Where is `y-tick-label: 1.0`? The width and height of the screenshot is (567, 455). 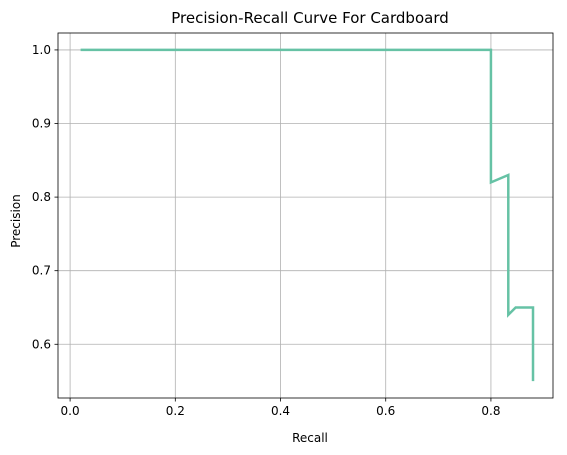 y-tick-label: 1.0 is located at coordinates (41, 50).